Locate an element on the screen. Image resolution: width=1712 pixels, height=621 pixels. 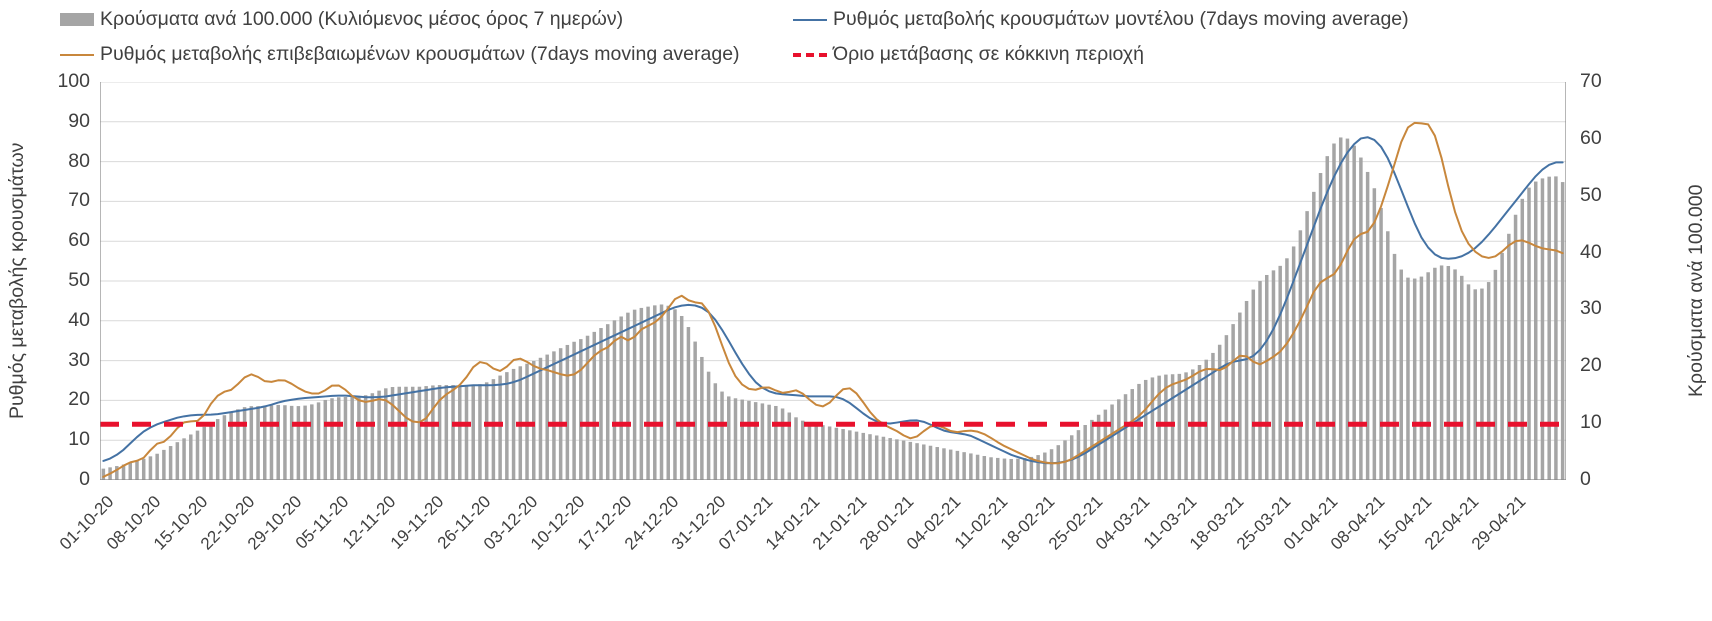
y-tick-left: 50 is located at coordinates (79, 280).